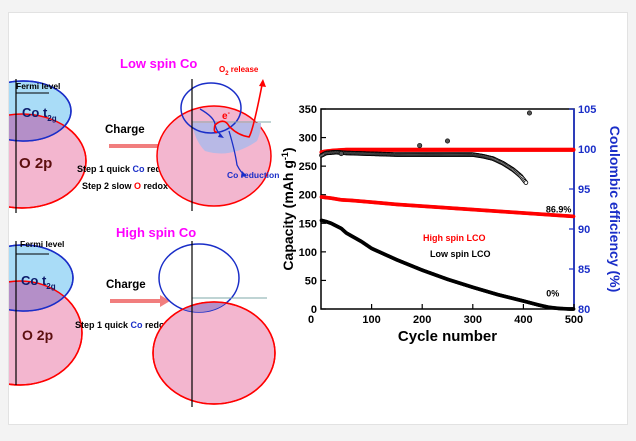 This screenshot has height=441, width=636. I want to click on y-tick-label: 350, so click(308, 110).